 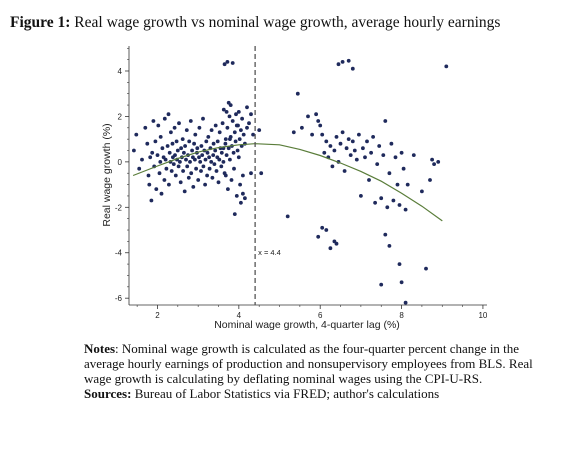 I want to click on notes-label: Notes, so click(x=100, y=348).